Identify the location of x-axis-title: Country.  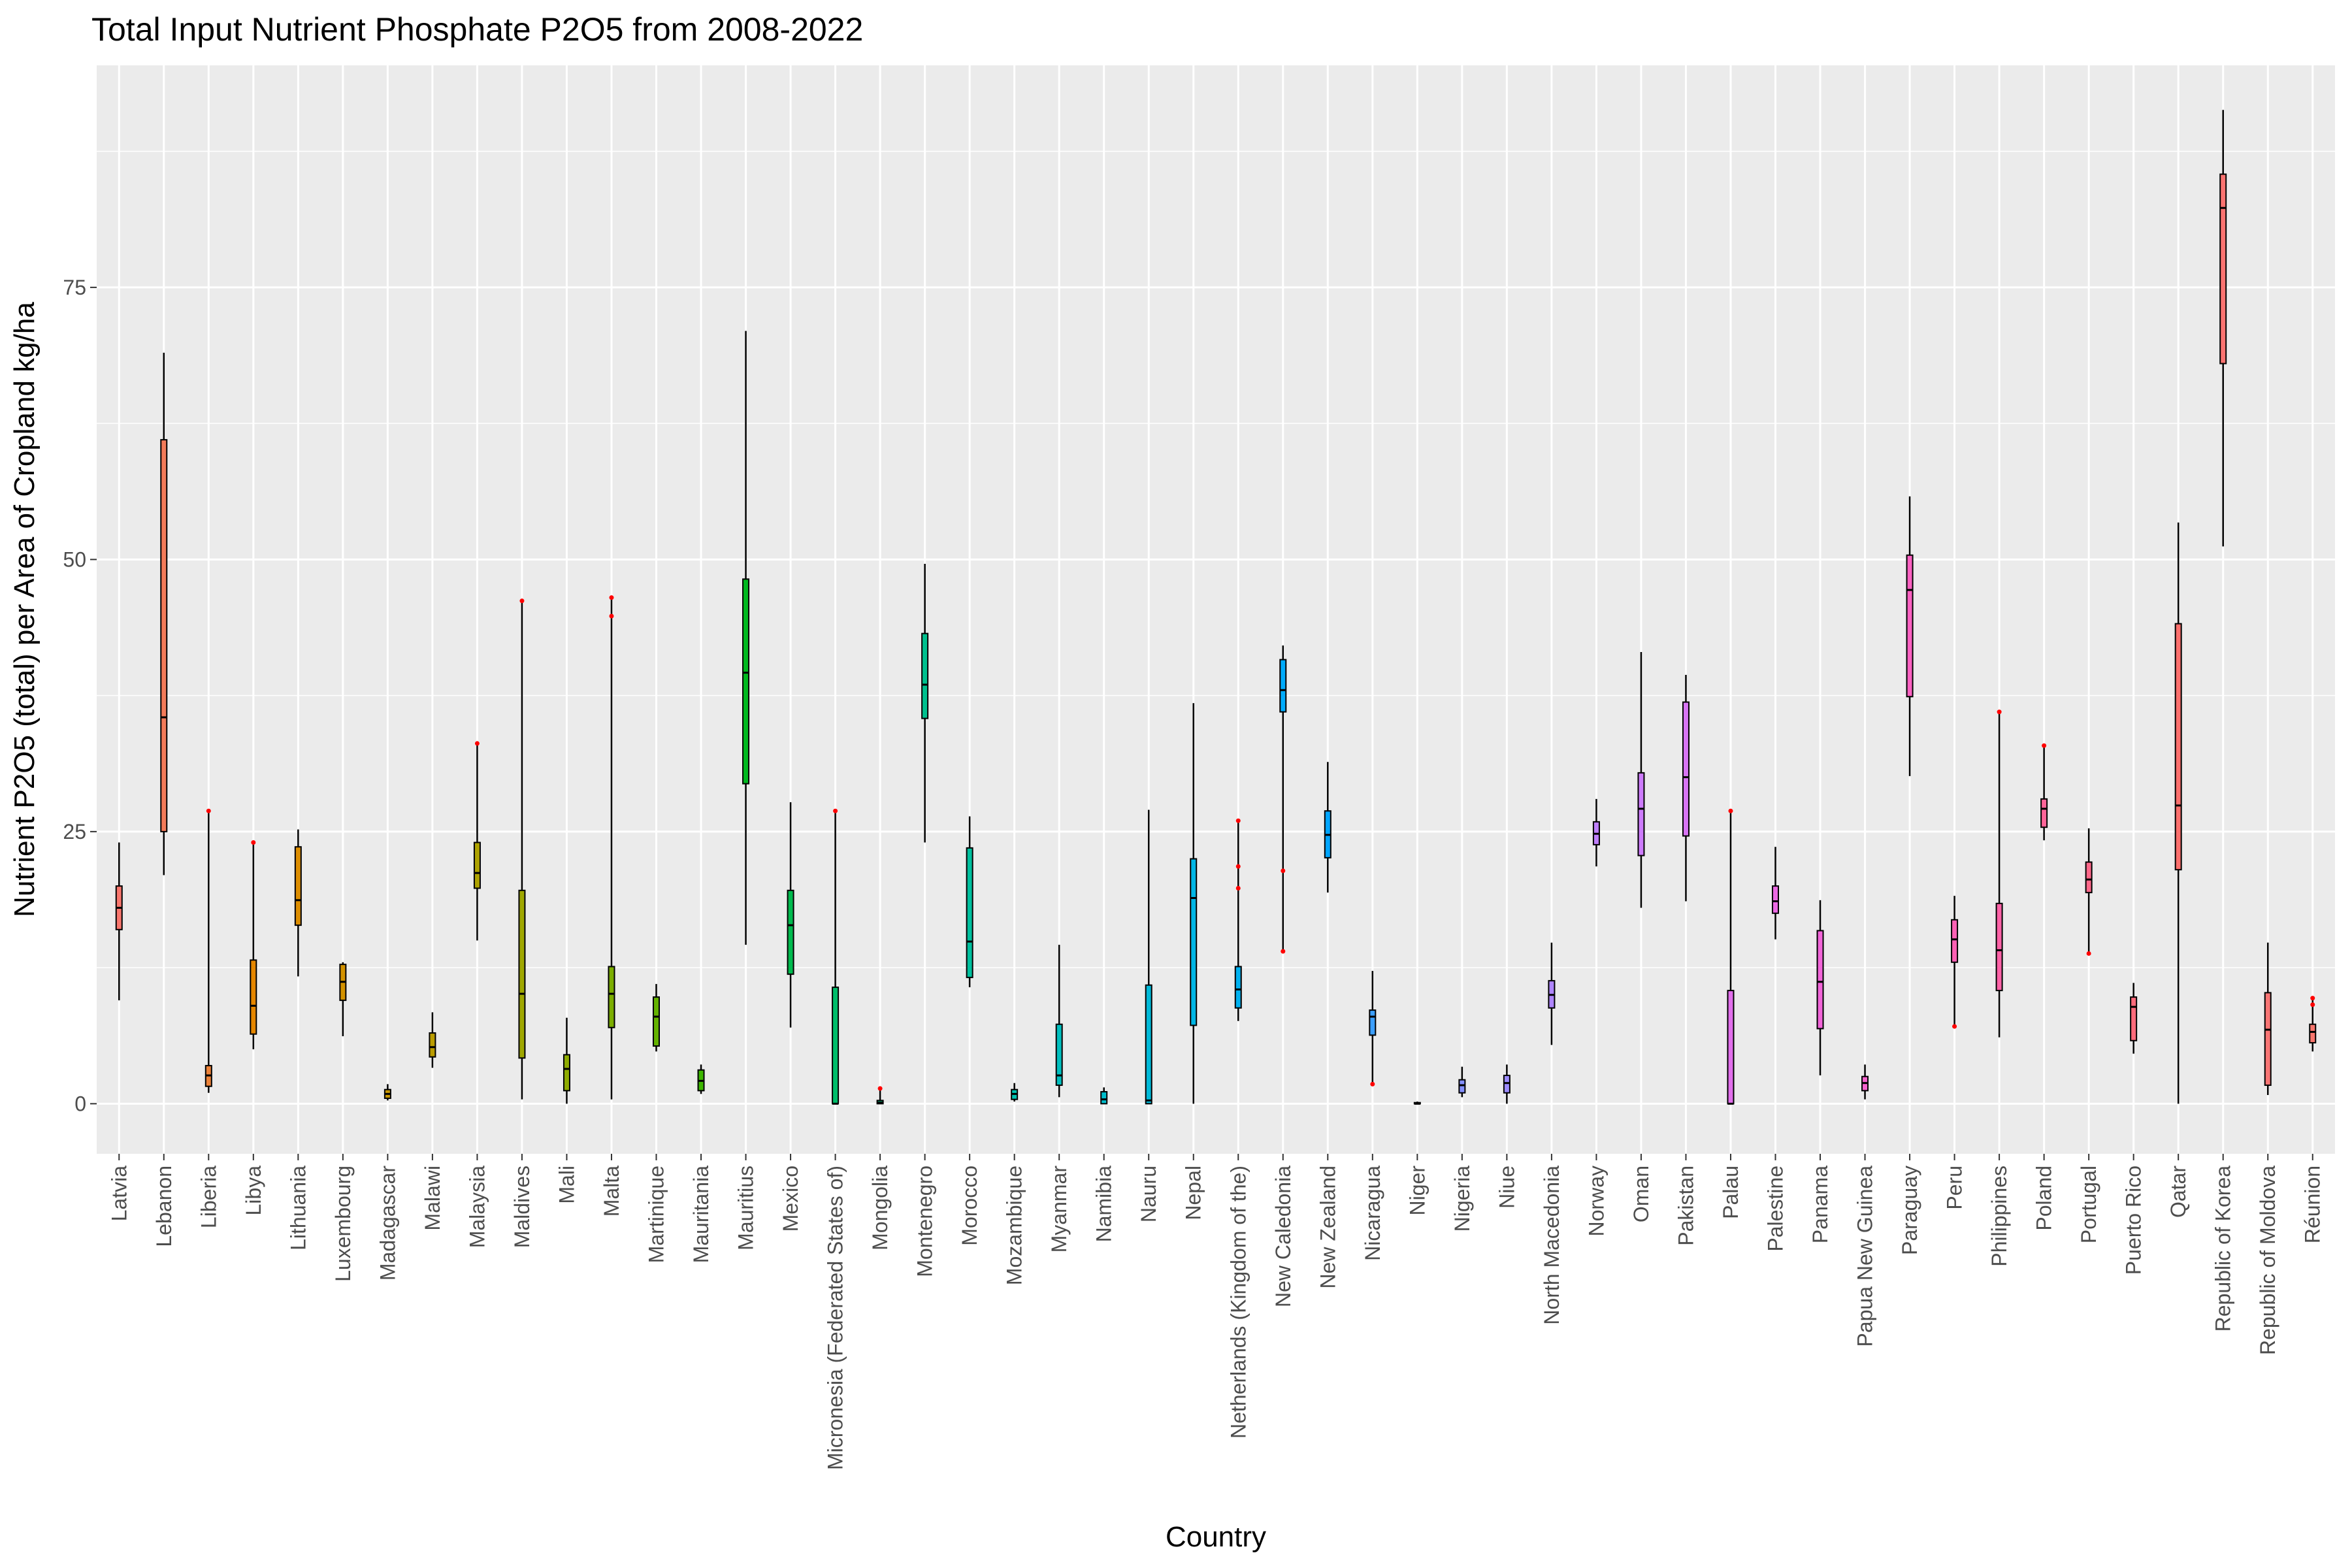
(1216, 1537).